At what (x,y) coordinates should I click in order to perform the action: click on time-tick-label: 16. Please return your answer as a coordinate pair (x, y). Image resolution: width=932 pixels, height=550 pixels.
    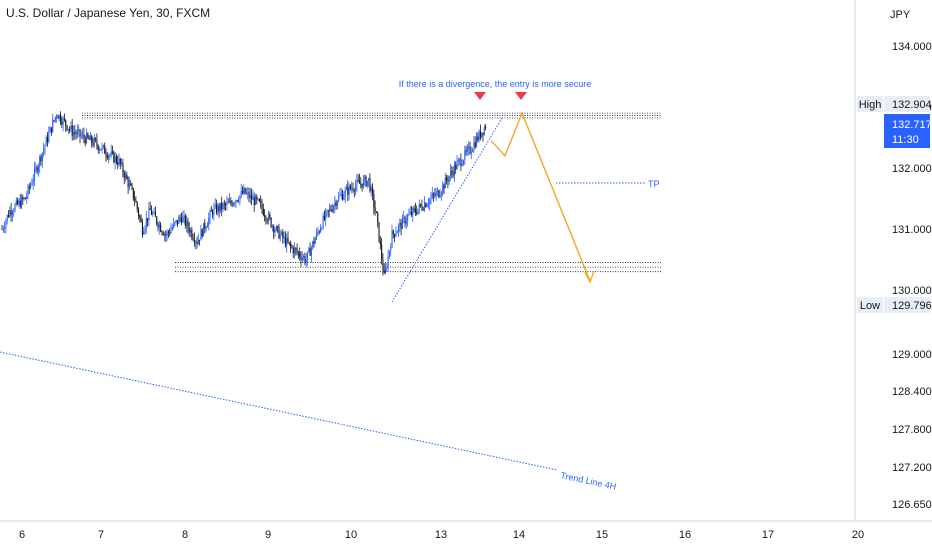
    Looking at the image, I should click on (685, 535).